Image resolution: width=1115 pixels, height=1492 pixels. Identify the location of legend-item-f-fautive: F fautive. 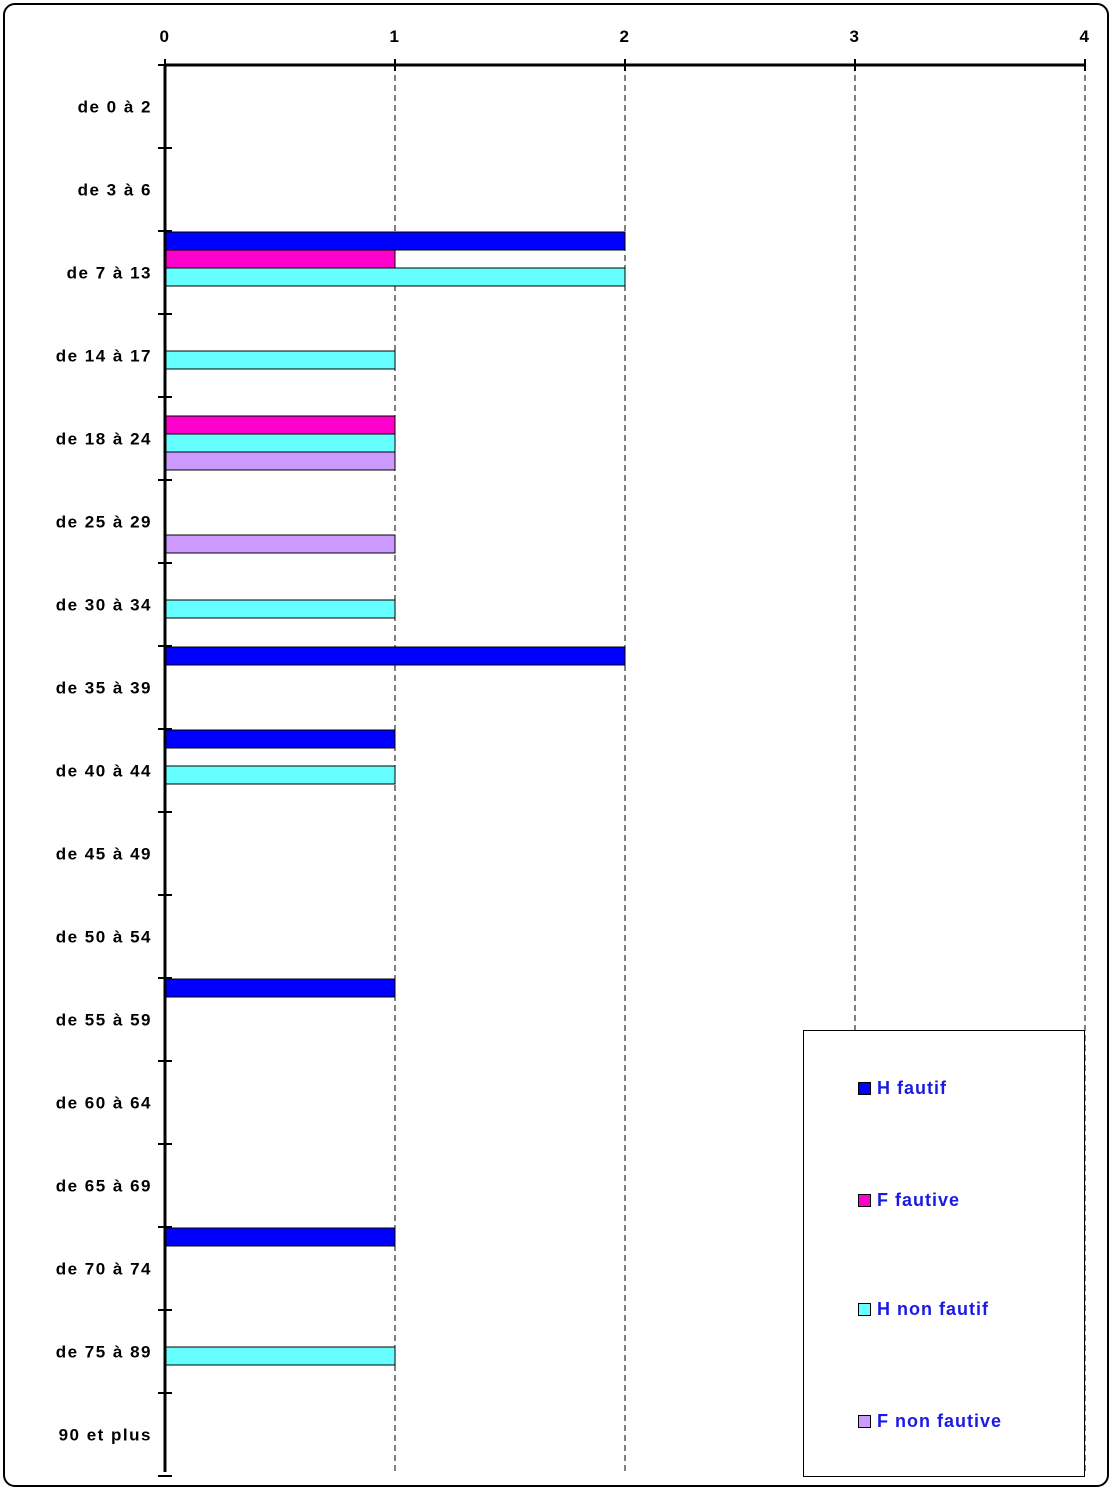
(909, 1200).